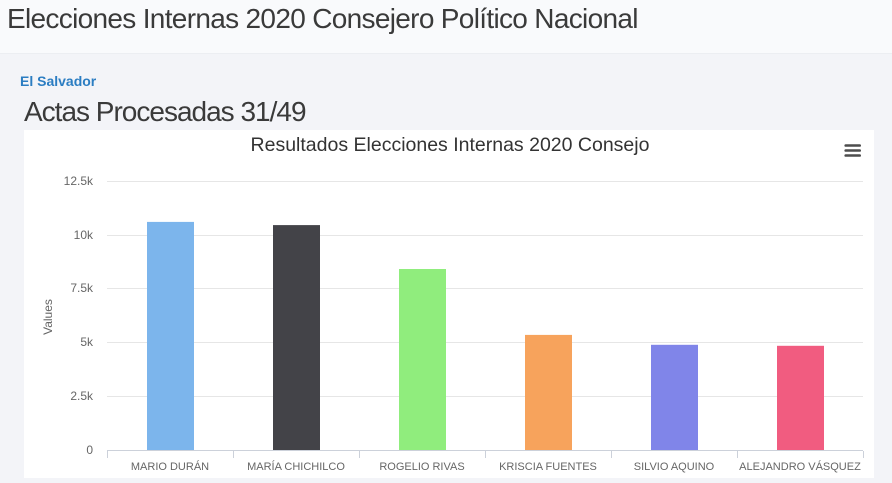  Describe the element at coordinates (84, 235) in the screenshot. I see `svg-text: 10k` at that location.